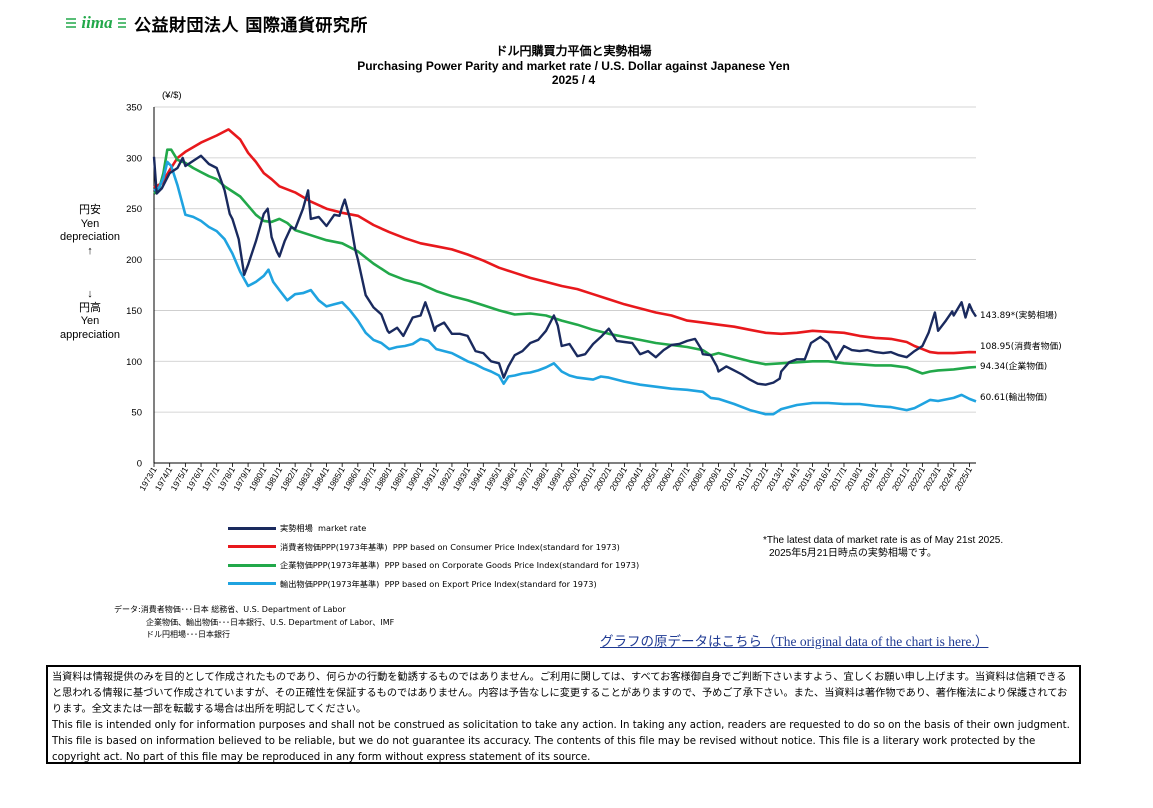 The height and width of the screenshot is (808, 1153). I want to click on note-line-ja: 2025年5月21日時点の実勢相場です。, so click(853, 553).